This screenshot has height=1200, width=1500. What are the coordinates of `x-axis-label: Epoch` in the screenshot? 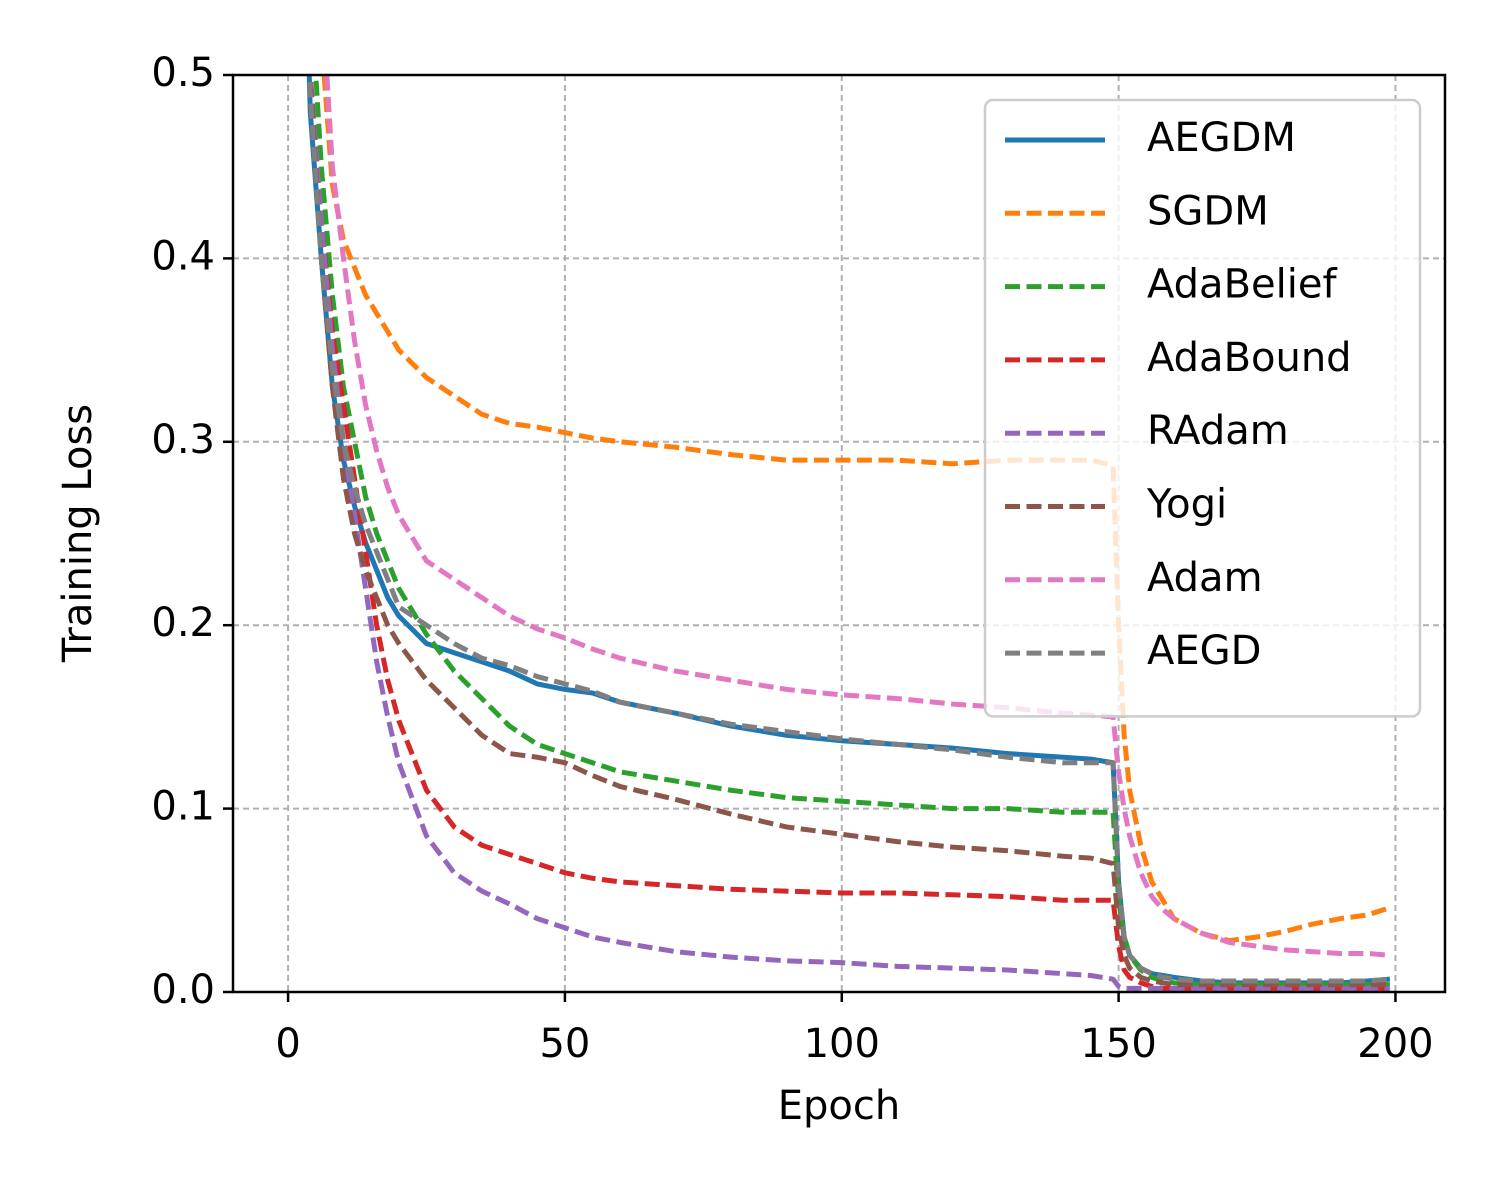 It's located at (839, 1106).